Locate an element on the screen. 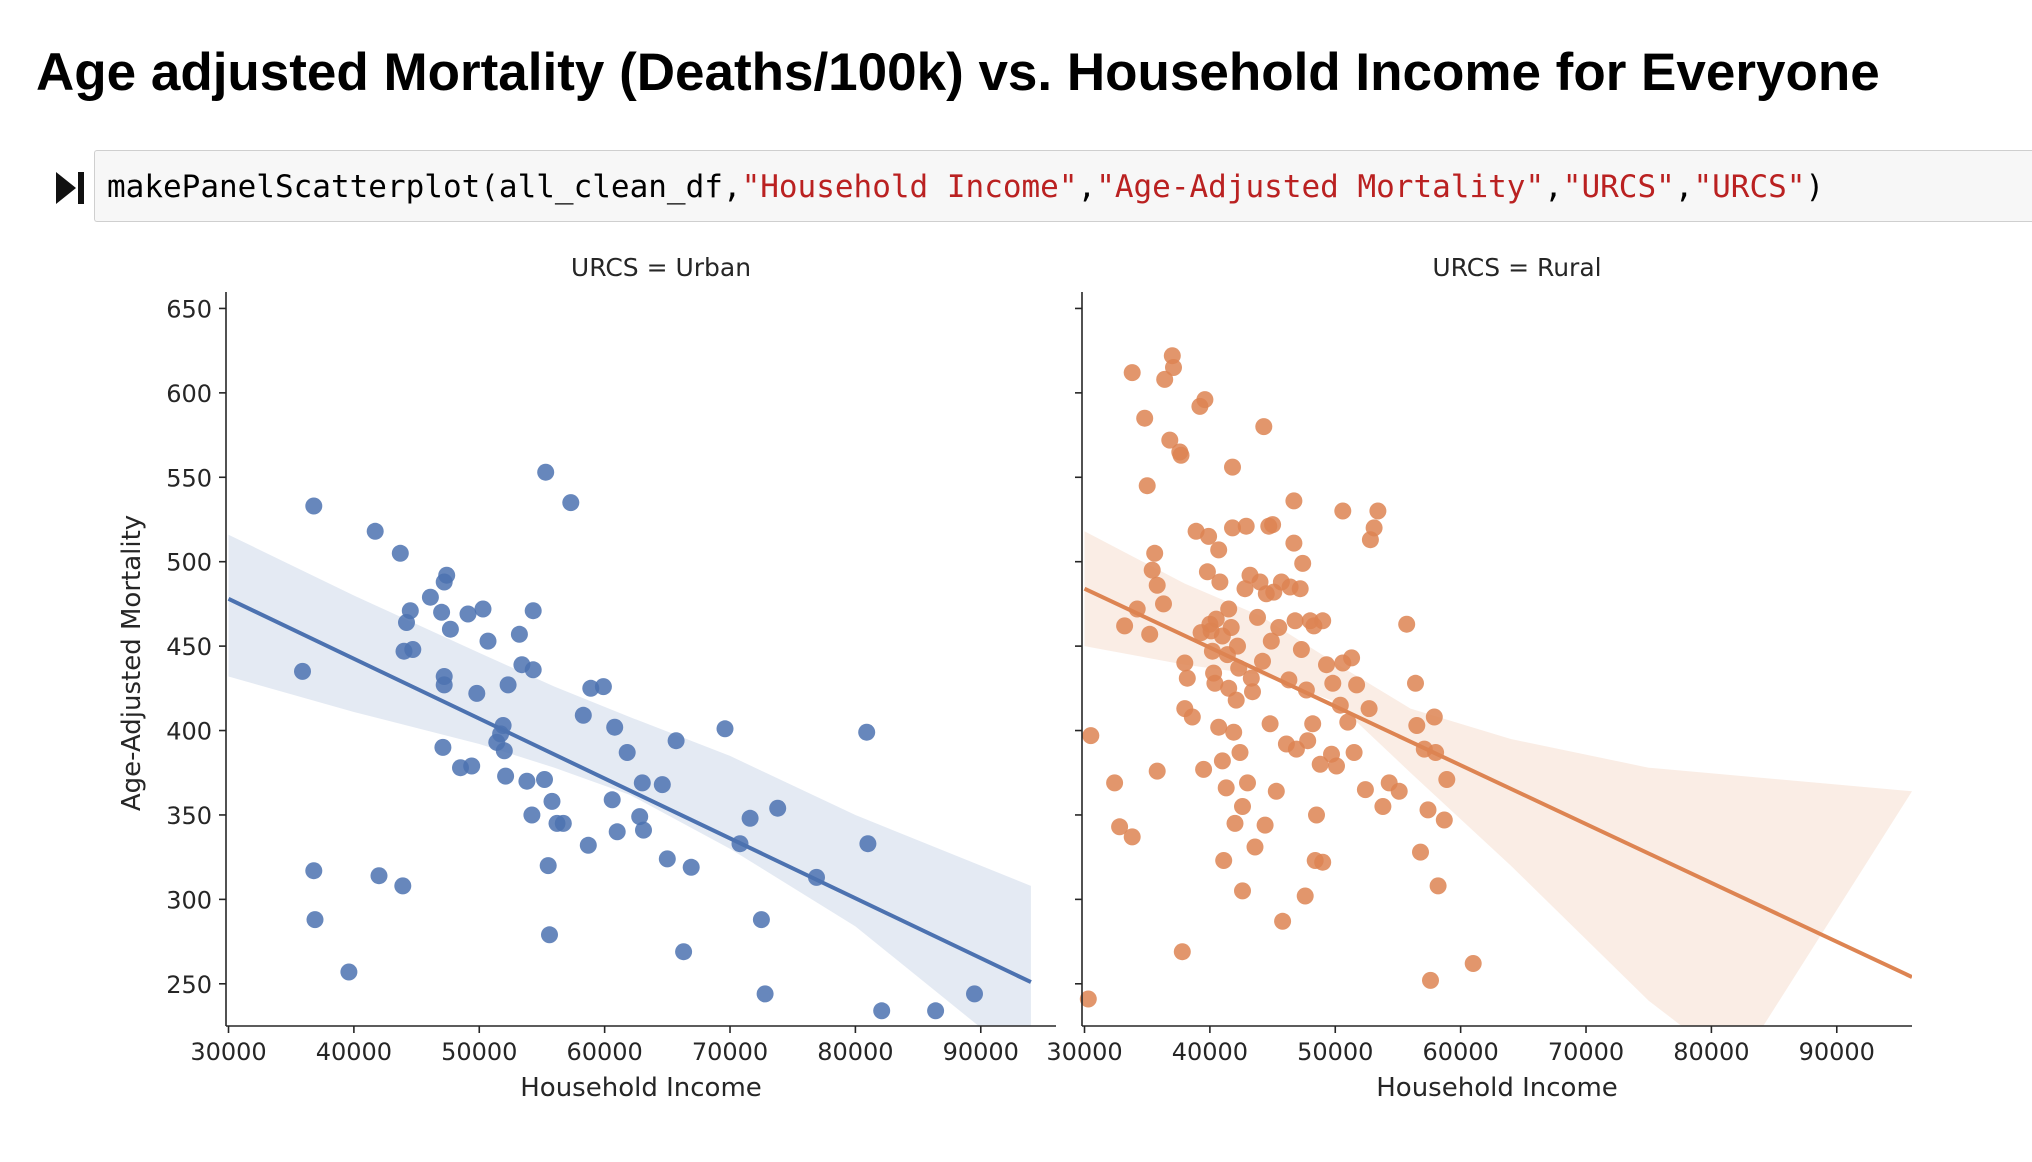 This screenshot has width=2032, height=1162. x-tick-label: 30000 is located at coordinates (1084, 1052).